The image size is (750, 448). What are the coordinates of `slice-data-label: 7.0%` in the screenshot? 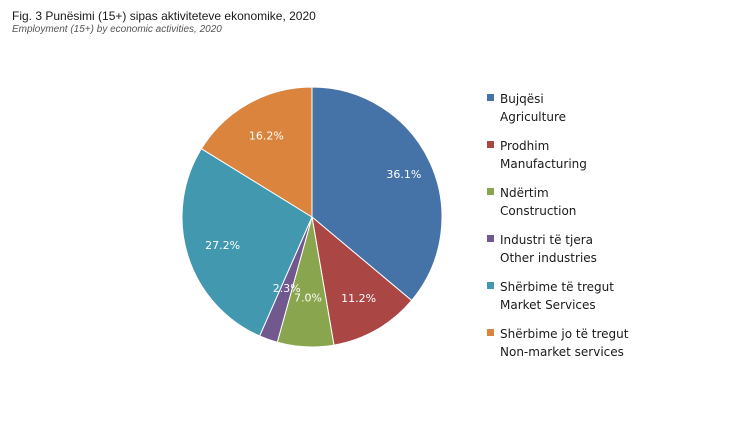 It's located at (308, 298).